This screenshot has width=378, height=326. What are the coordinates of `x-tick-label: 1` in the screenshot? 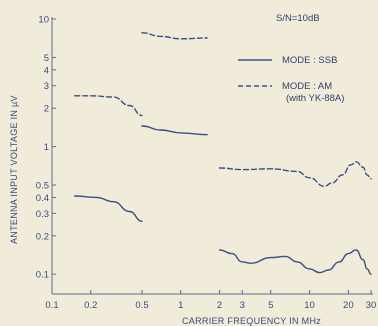 It's located at (180, 305).